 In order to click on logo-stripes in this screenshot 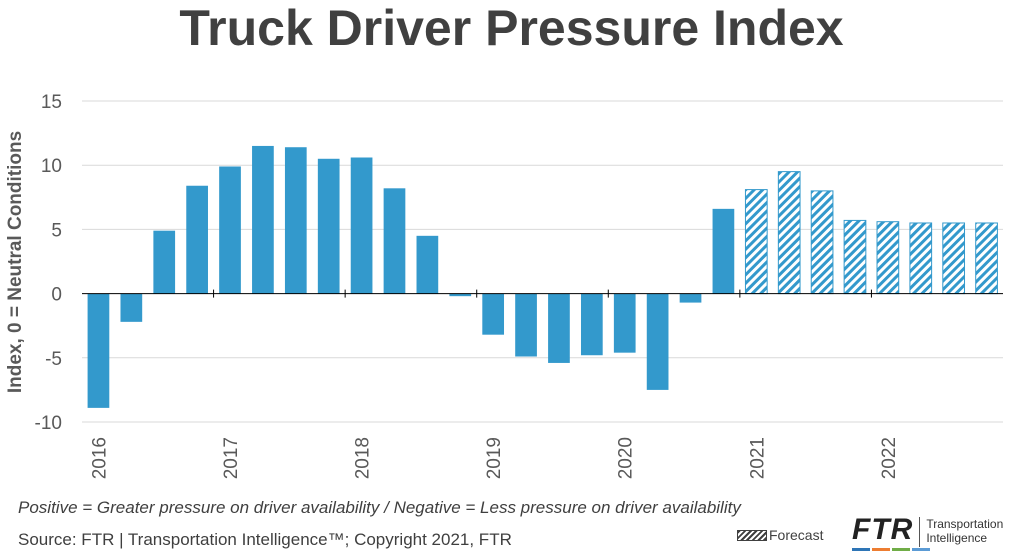, I will do `click(892, 549)`.